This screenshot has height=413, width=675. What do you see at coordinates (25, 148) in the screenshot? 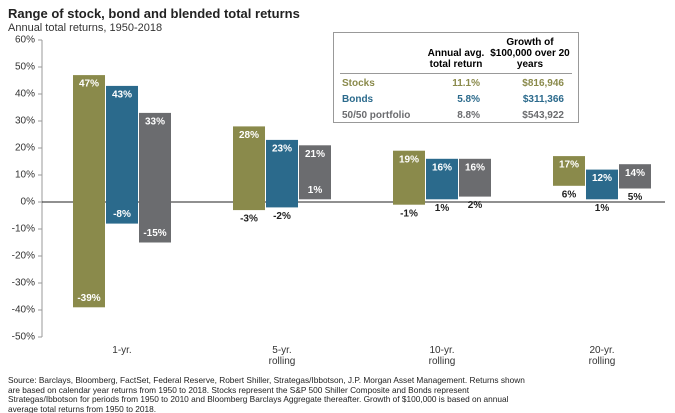
I see `y-tick-label: 20%` at bounding box center [25, 148].